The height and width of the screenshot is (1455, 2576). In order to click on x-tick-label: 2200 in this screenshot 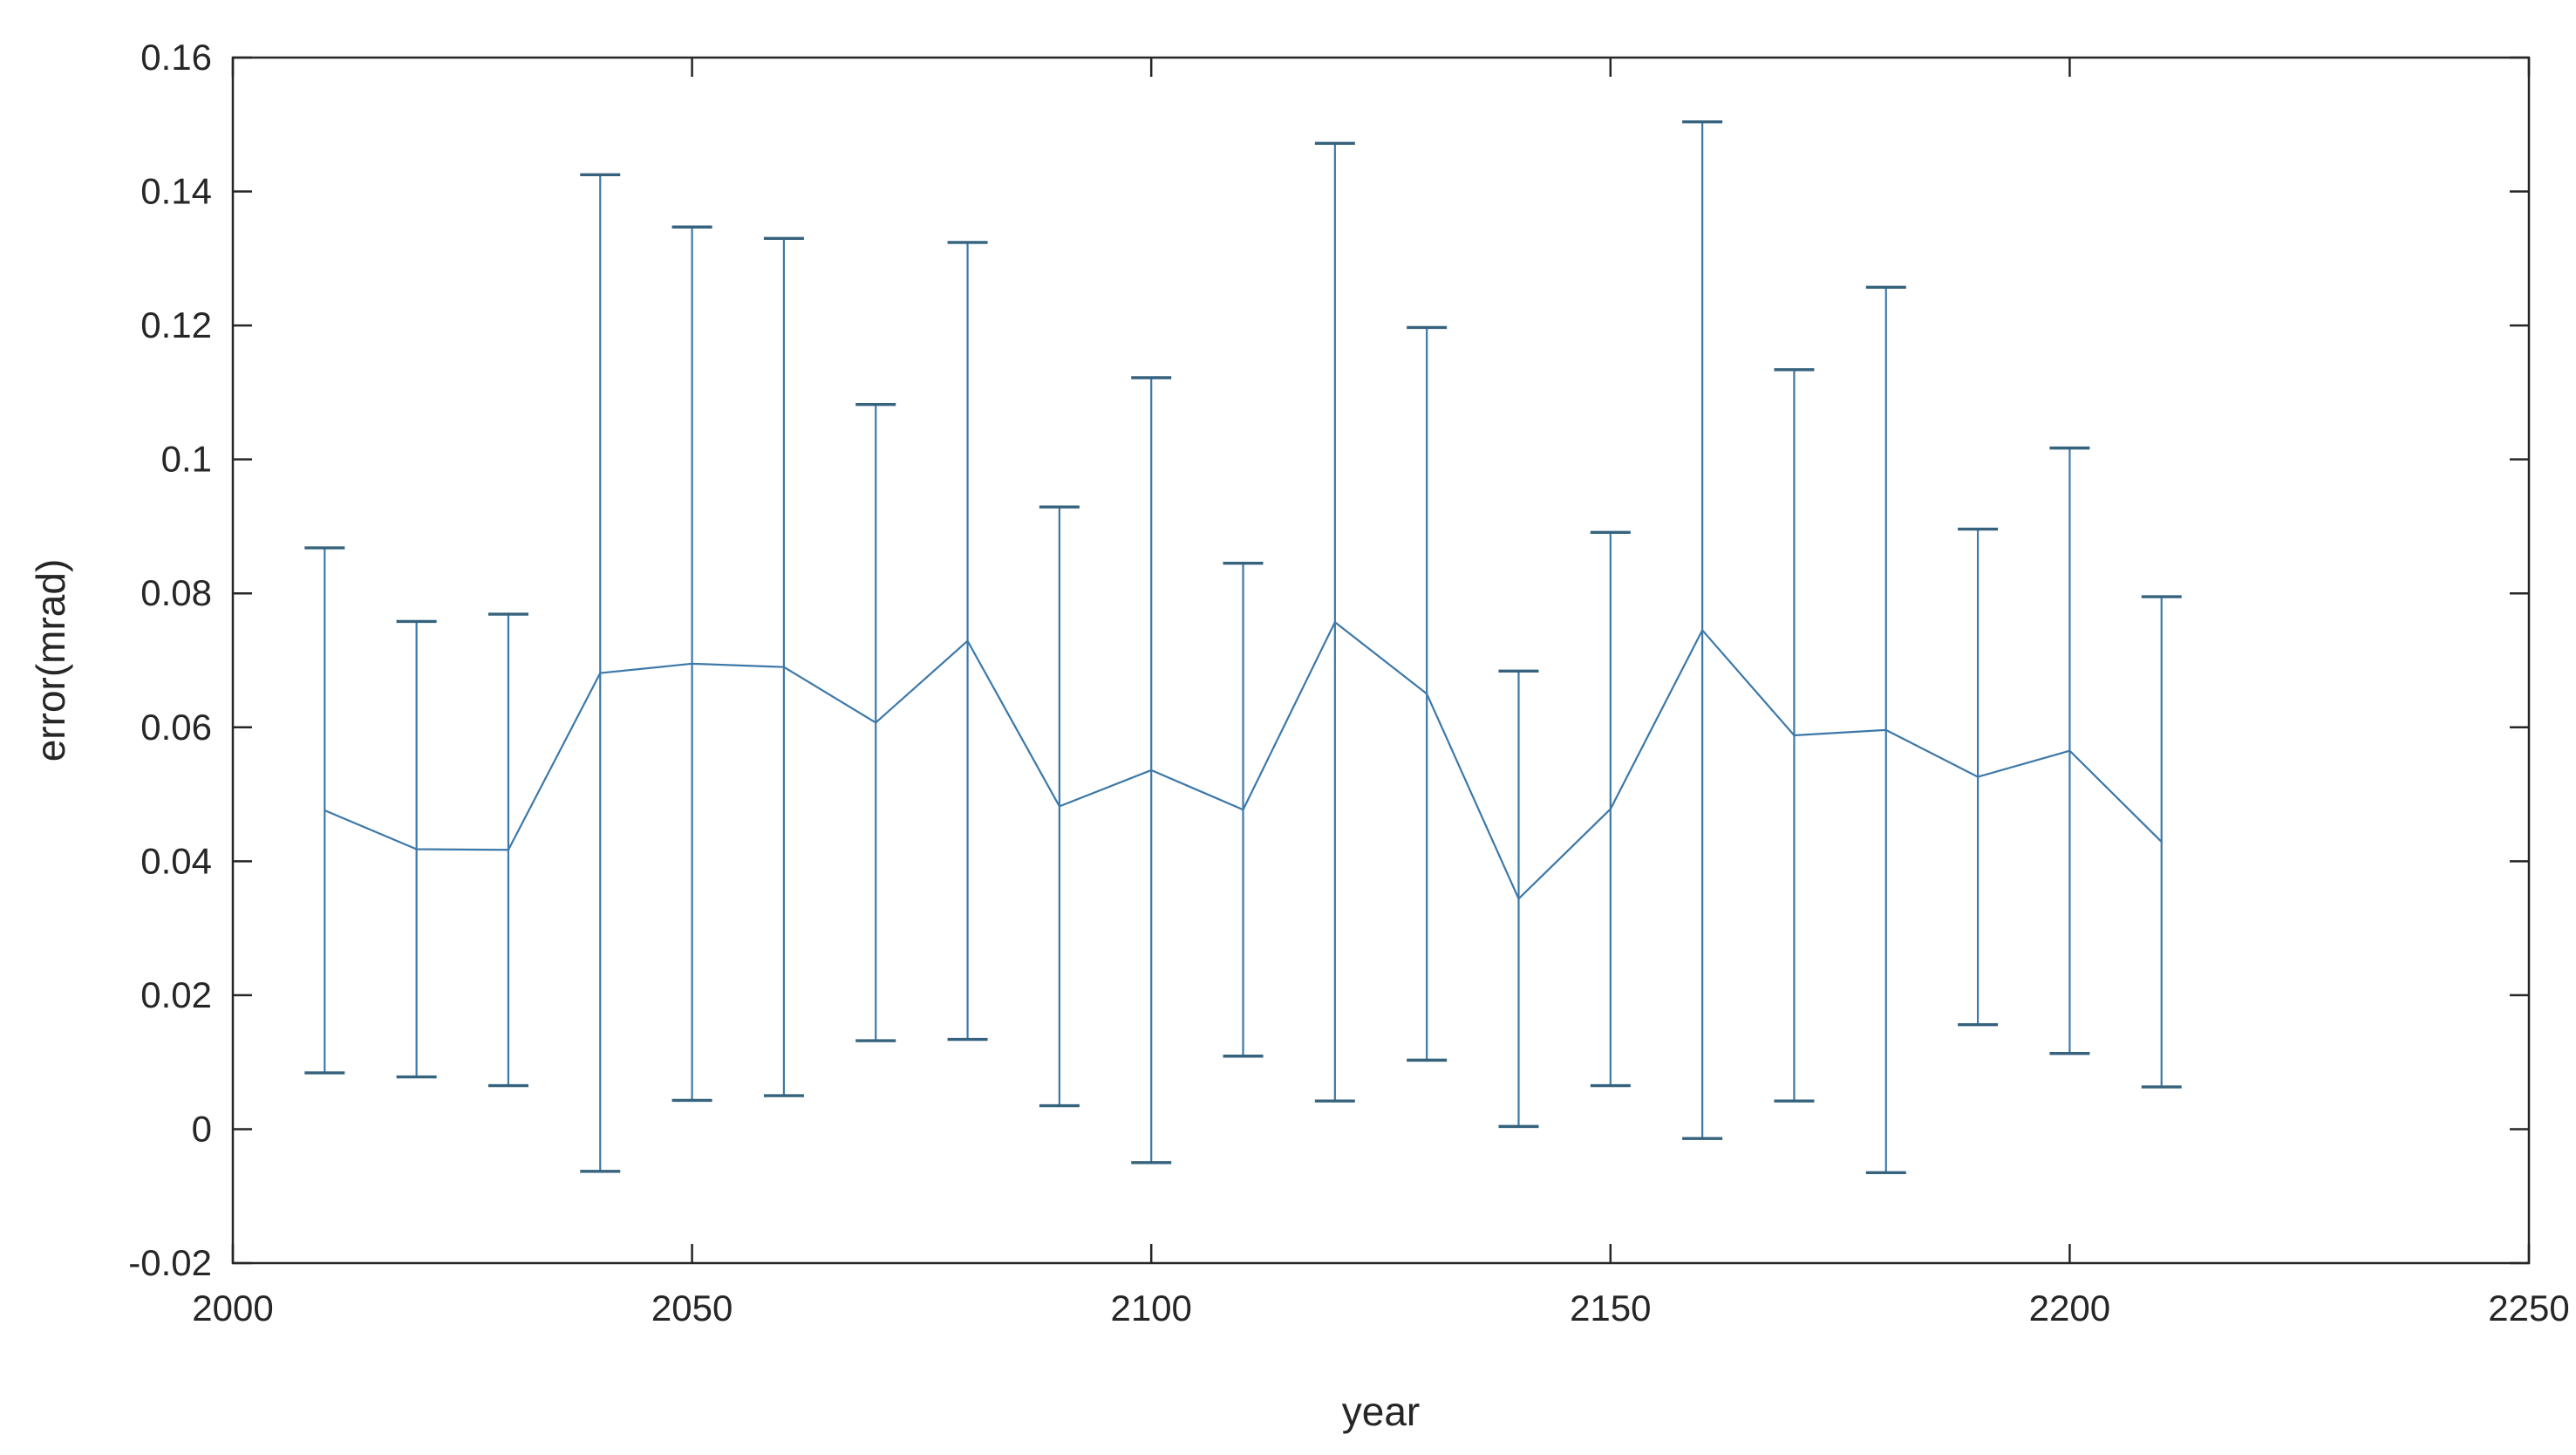, I will do `click(2070, 1308)`.